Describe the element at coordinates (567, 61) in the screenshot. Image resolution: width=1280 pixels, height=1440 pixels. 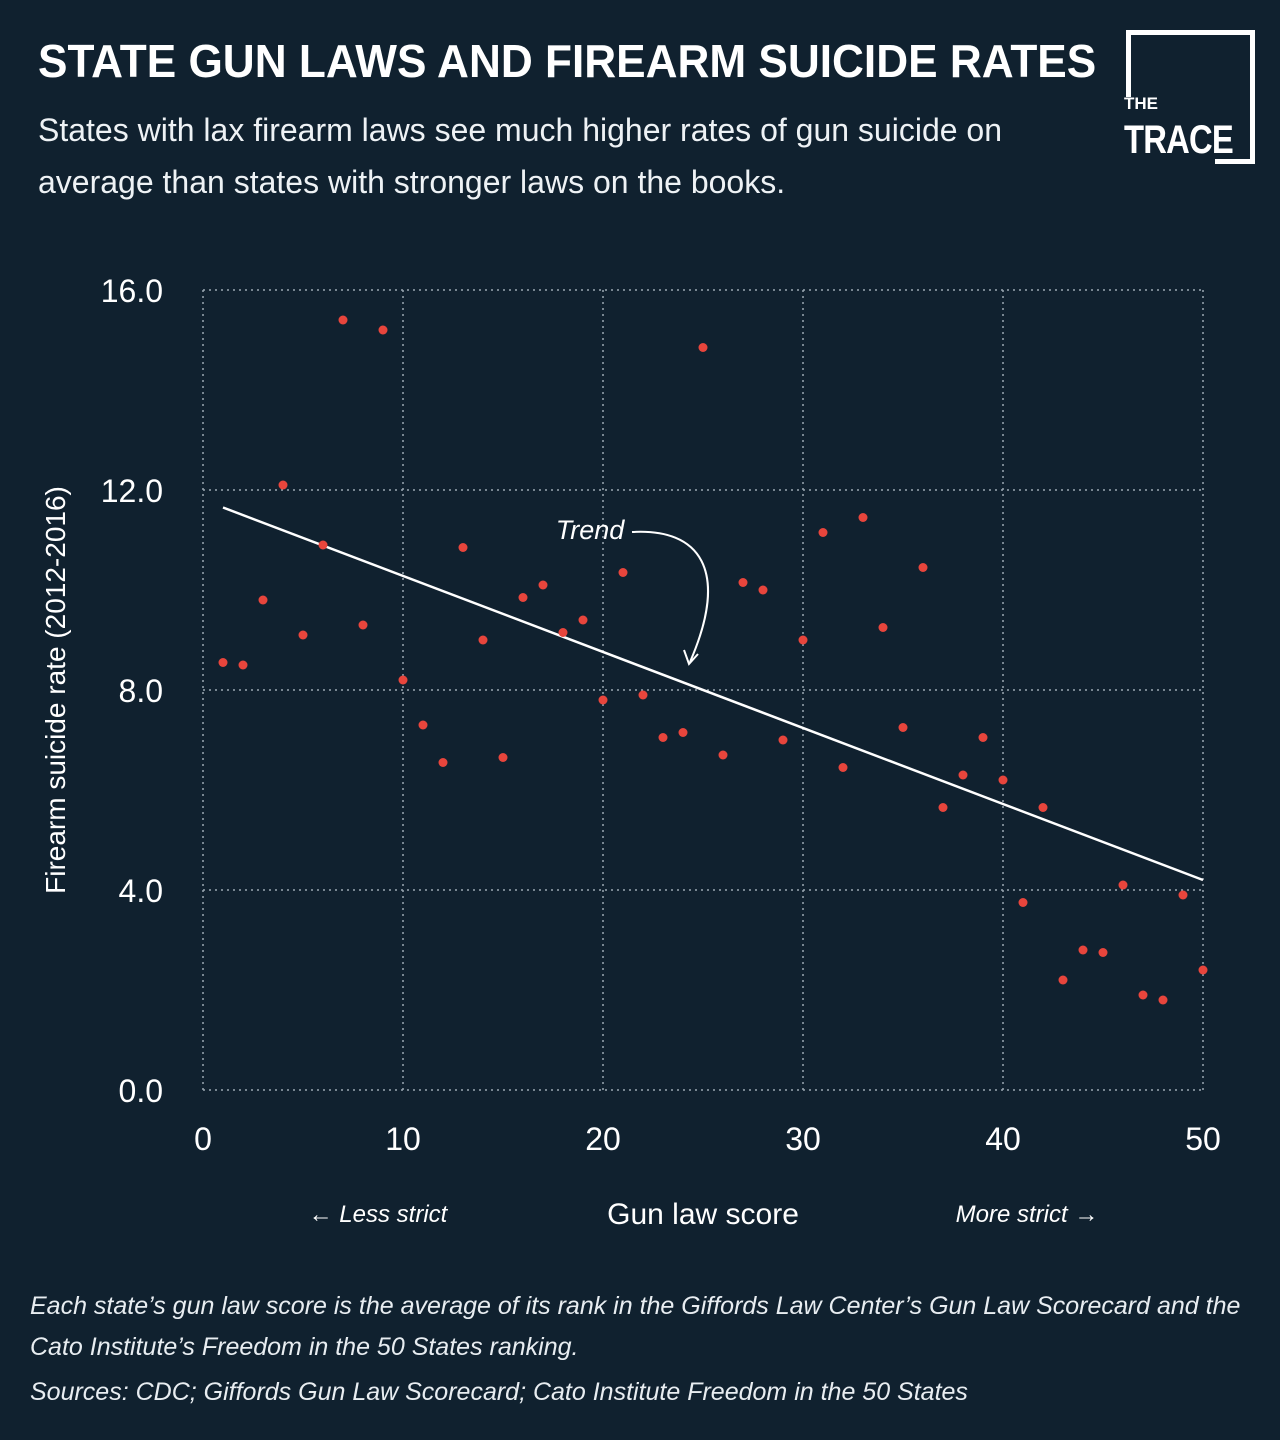
I see `chart-title: STATE GUN LAWS AND FIREARM SUICIDE RATES` at that location.